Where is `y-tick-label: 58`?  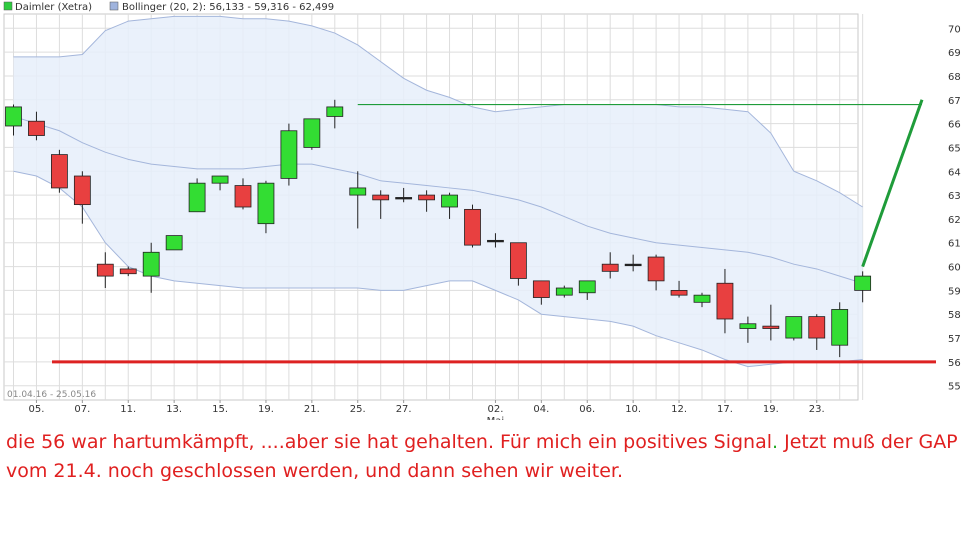 y-tick-label: 58 is located at coordinates (954, 315).